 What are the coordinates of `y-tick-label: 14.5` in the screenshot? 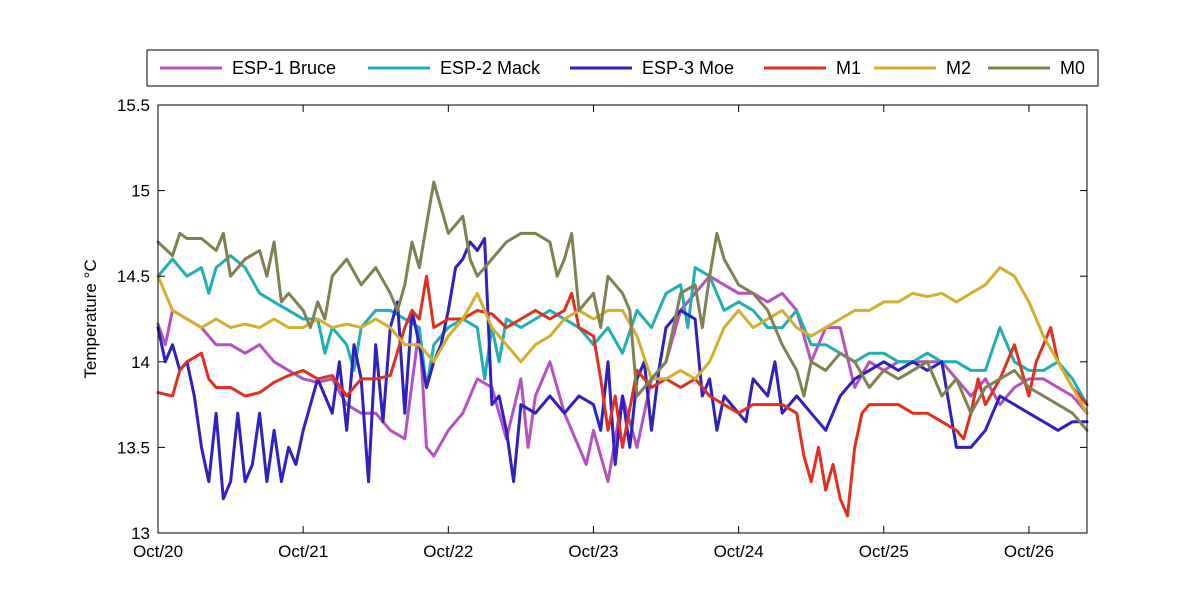 It's located at (133, 276).